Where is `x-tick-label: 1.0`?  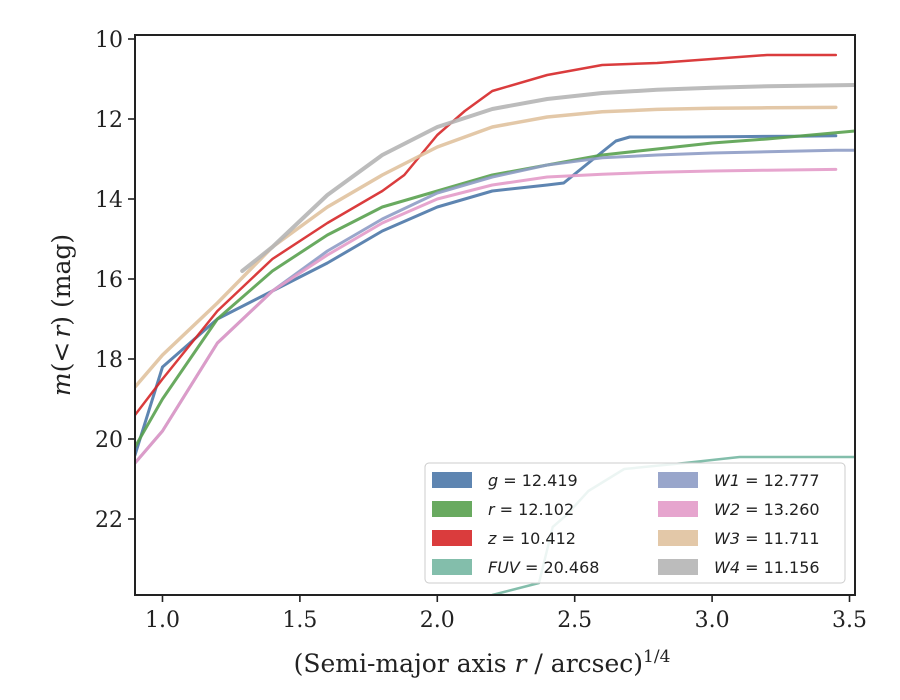
x-tick-label: 1.0 is located at coordinates (162, 620).